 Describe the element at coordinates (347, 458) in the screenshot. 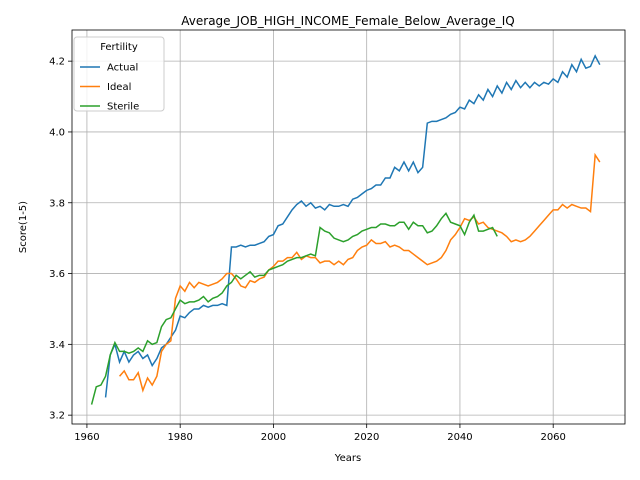

I see `x-axis-label: Years` at that location.